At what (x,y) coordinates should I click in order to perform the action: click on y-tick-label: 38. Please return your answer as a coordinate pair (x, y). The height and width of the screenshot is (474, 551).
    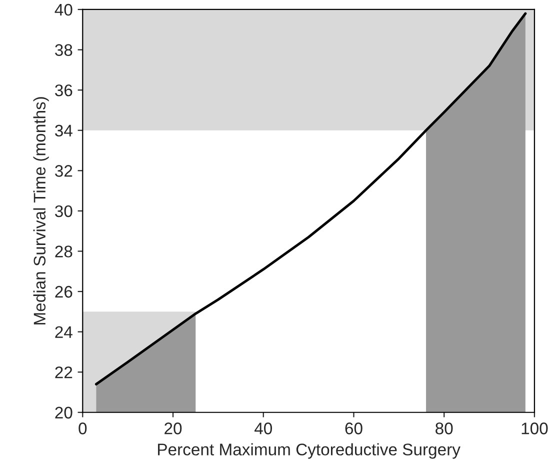
    Looking at the image, I should click on (63, 50).